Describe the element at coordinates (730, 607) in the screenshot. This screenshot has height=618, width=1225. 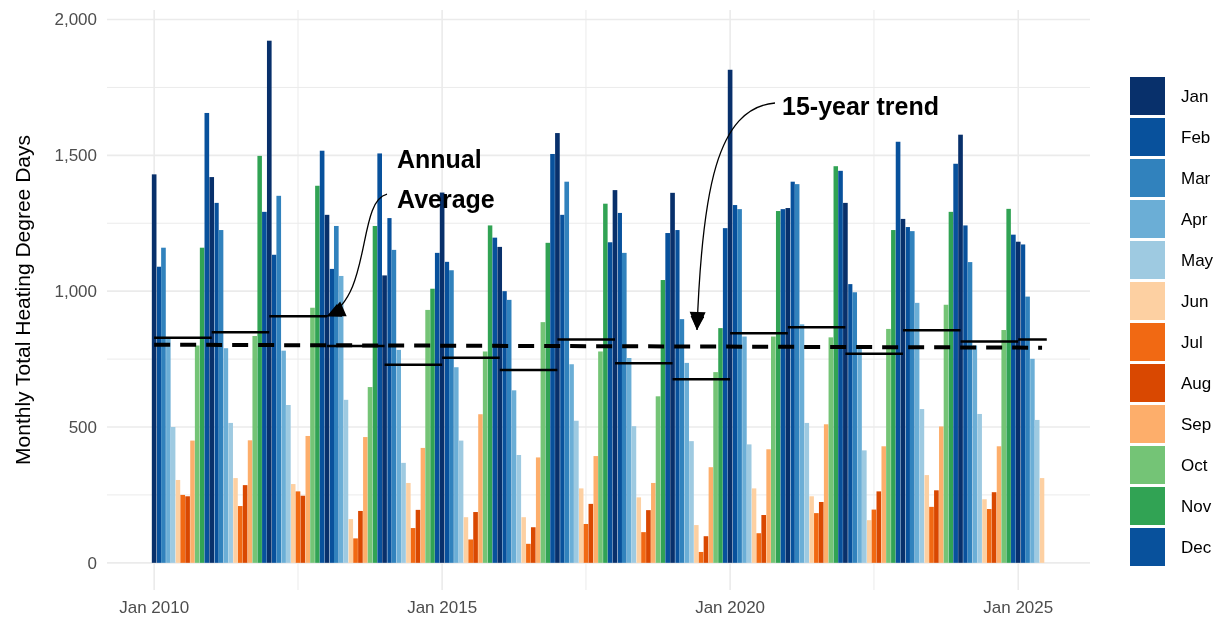
I see `x-tick-label: Jan 2020` at that location.